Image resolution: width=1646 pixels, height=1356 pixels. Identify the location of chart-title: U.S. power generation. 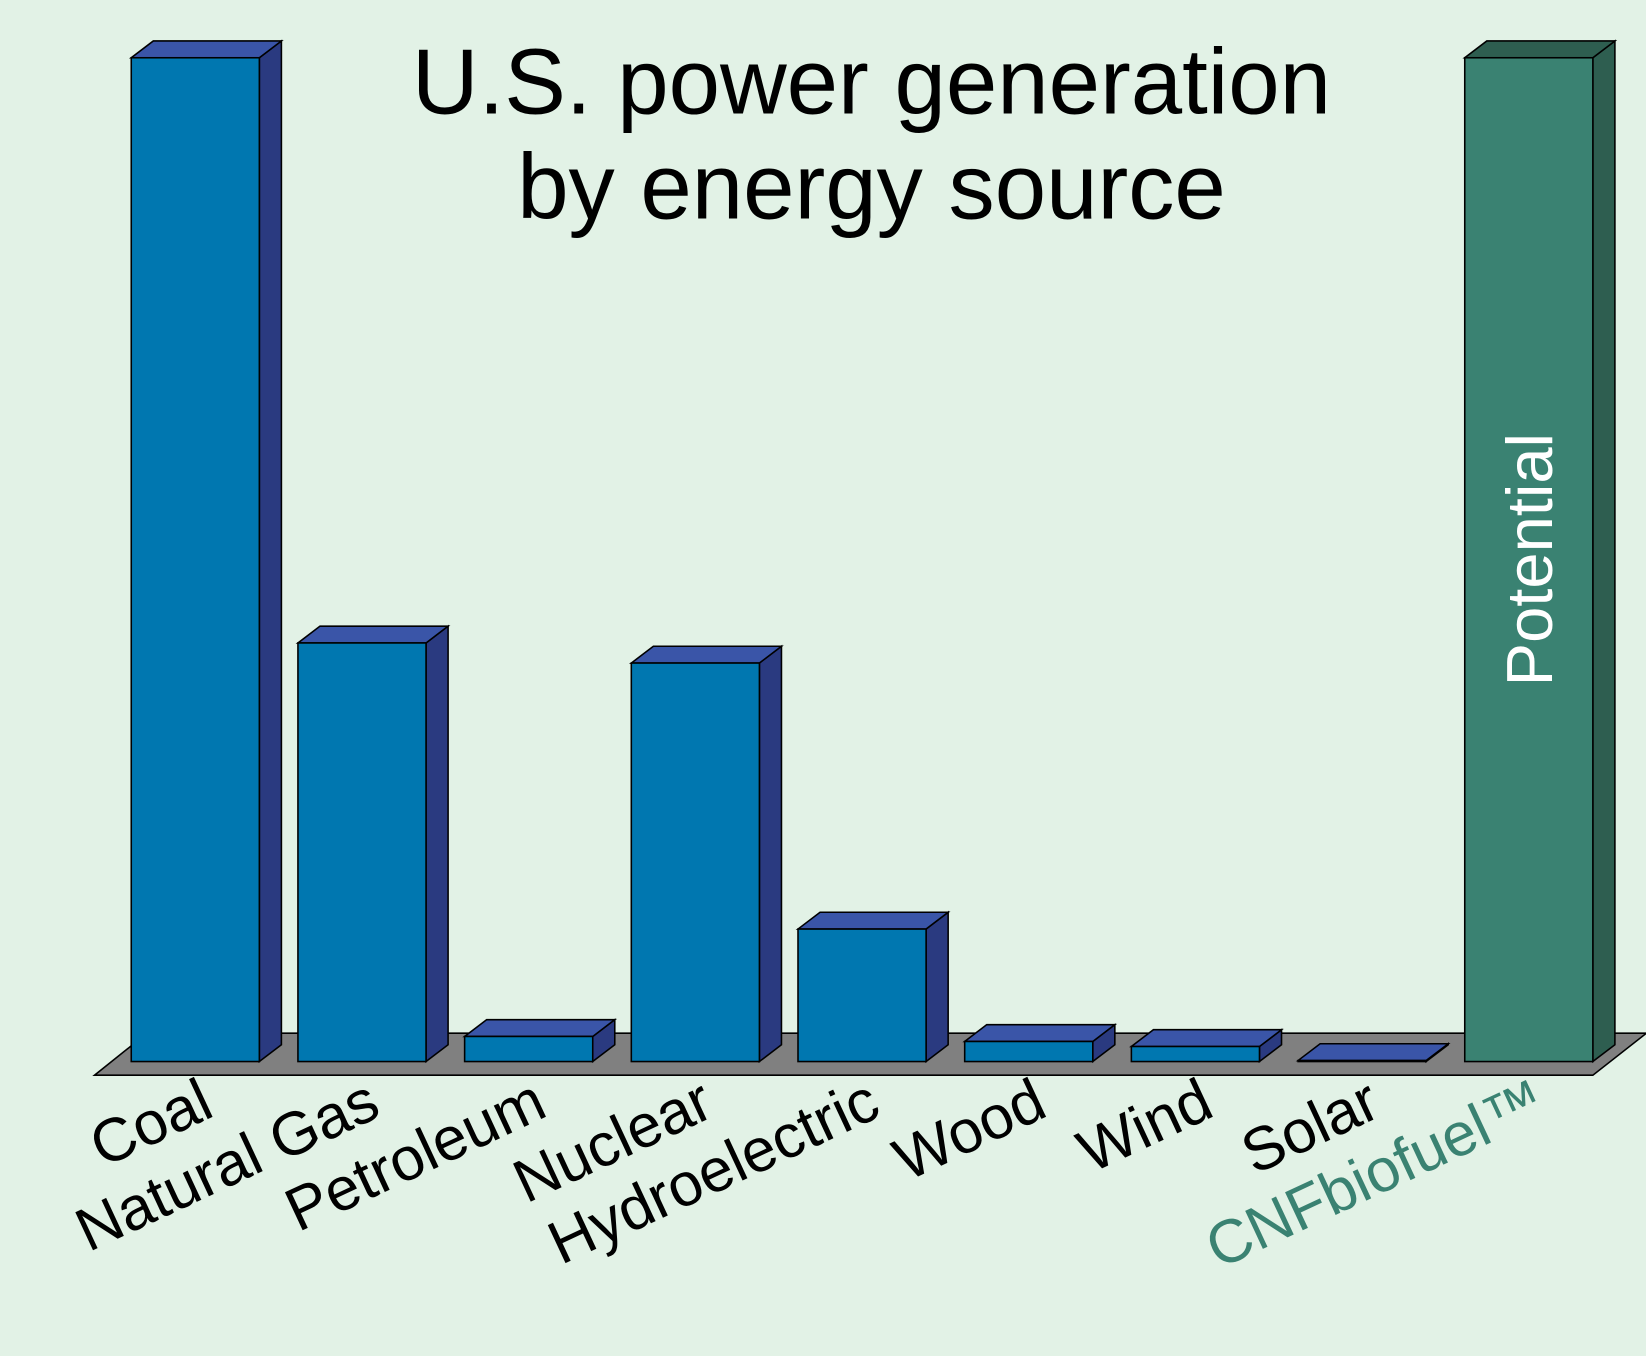
(871, 81).